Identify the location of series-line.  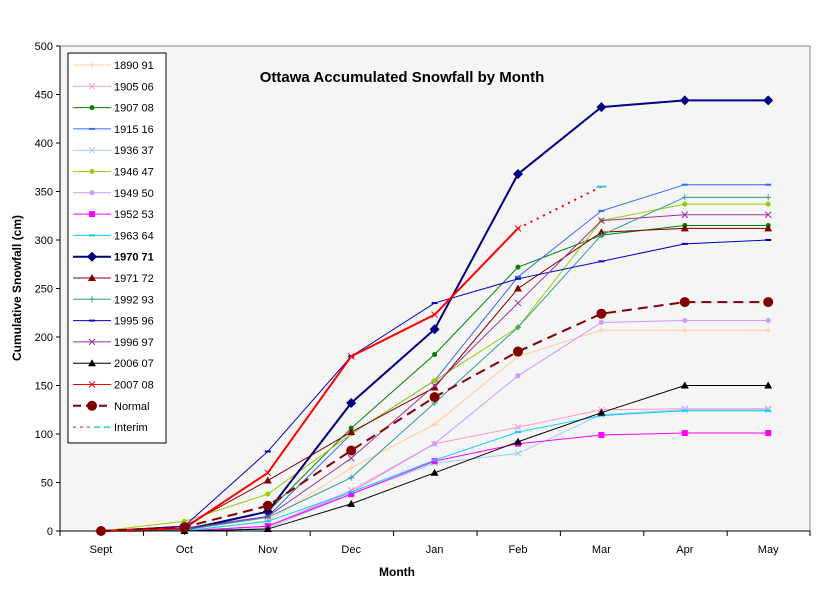
(559, 207).